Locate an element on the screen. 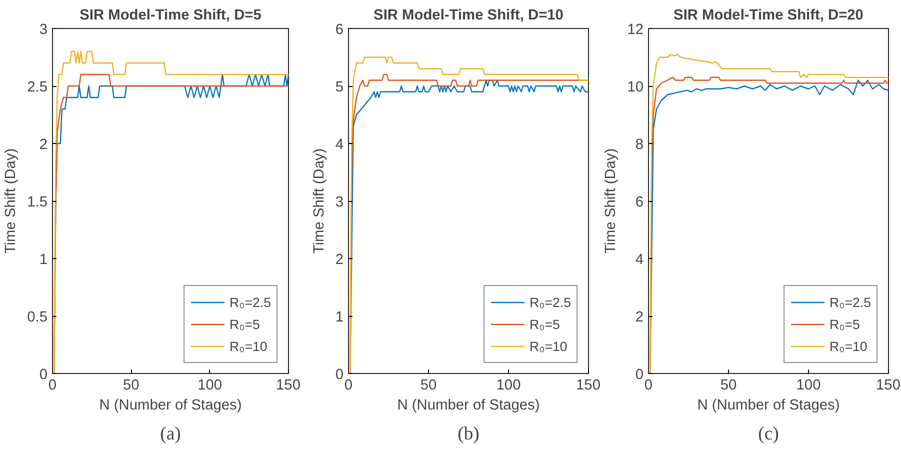  y-tick-label: 12 is located at coordinates (635, 30).